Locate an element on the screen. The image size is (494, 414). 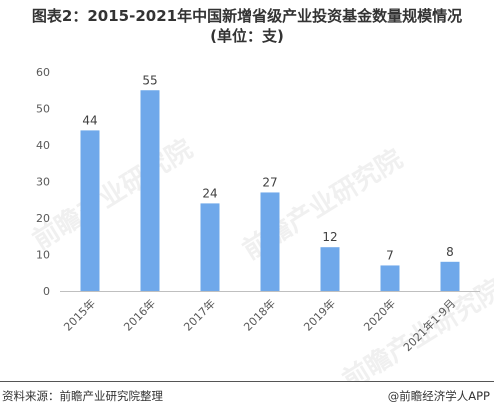
y-tick-label: 30 is located at coordinates (43, 182).